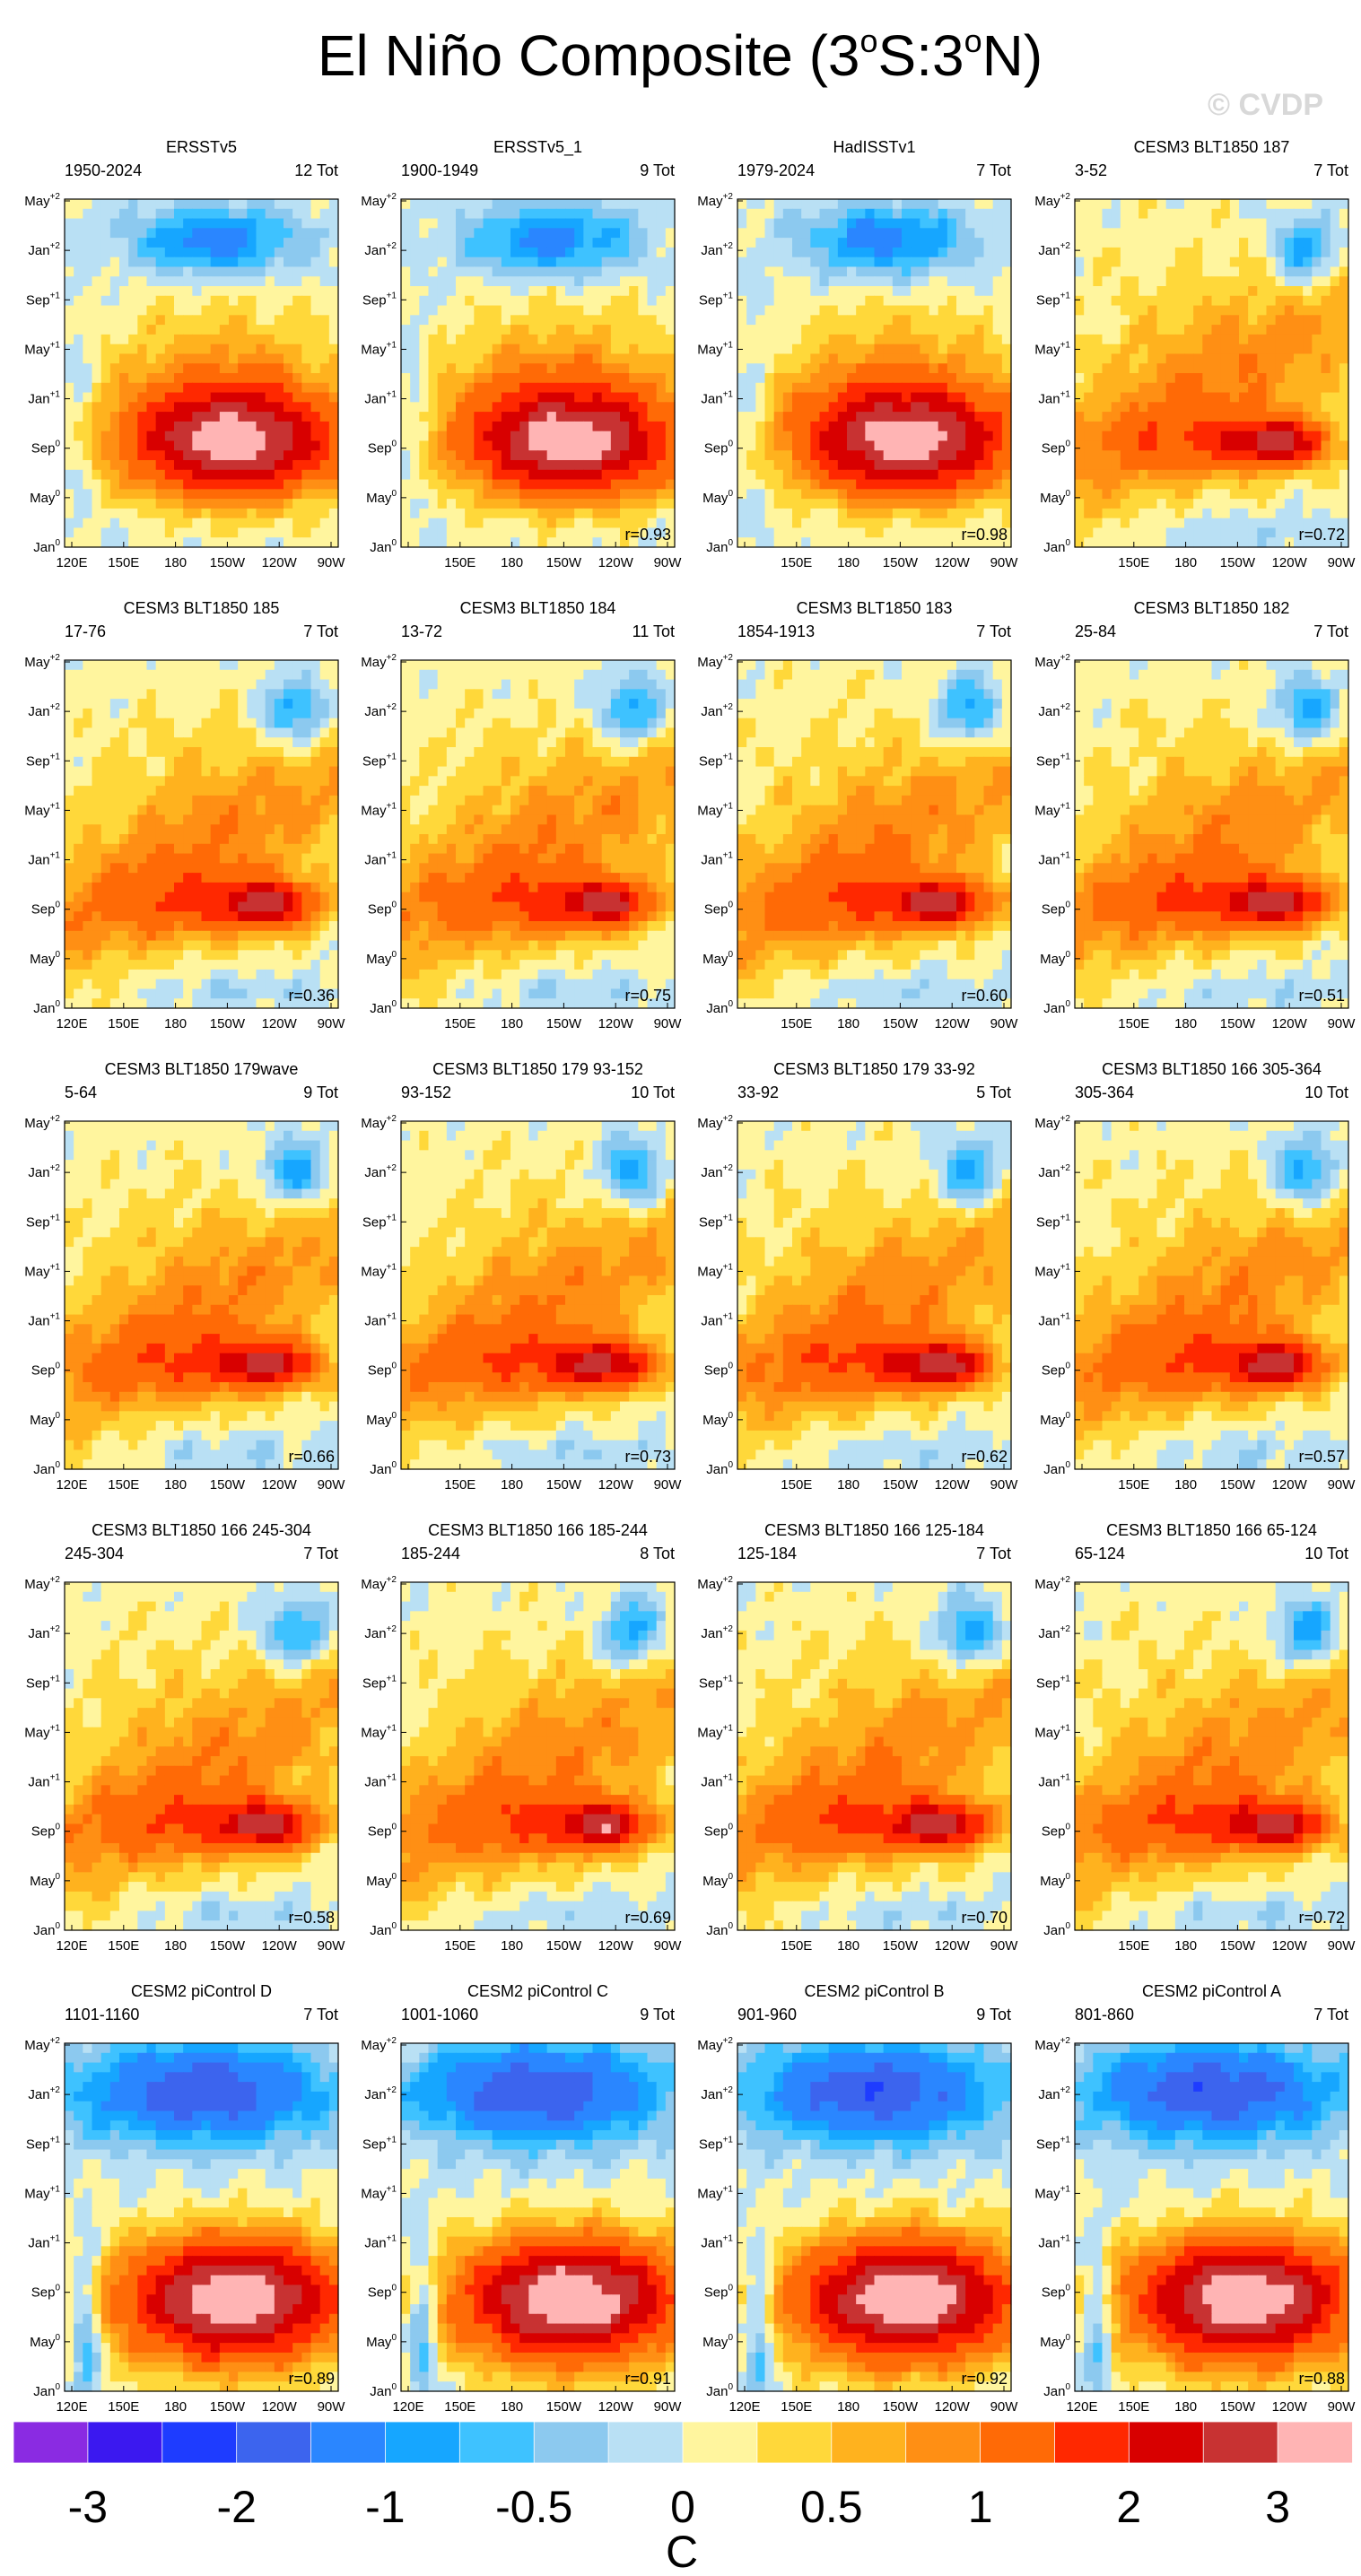 The width and height of the screenshot is (1361, 2576). What do you see at coordinates (715, 200) in the screenshot?
I see `y-tick-label: May+2` at bounding box center [715, 200].